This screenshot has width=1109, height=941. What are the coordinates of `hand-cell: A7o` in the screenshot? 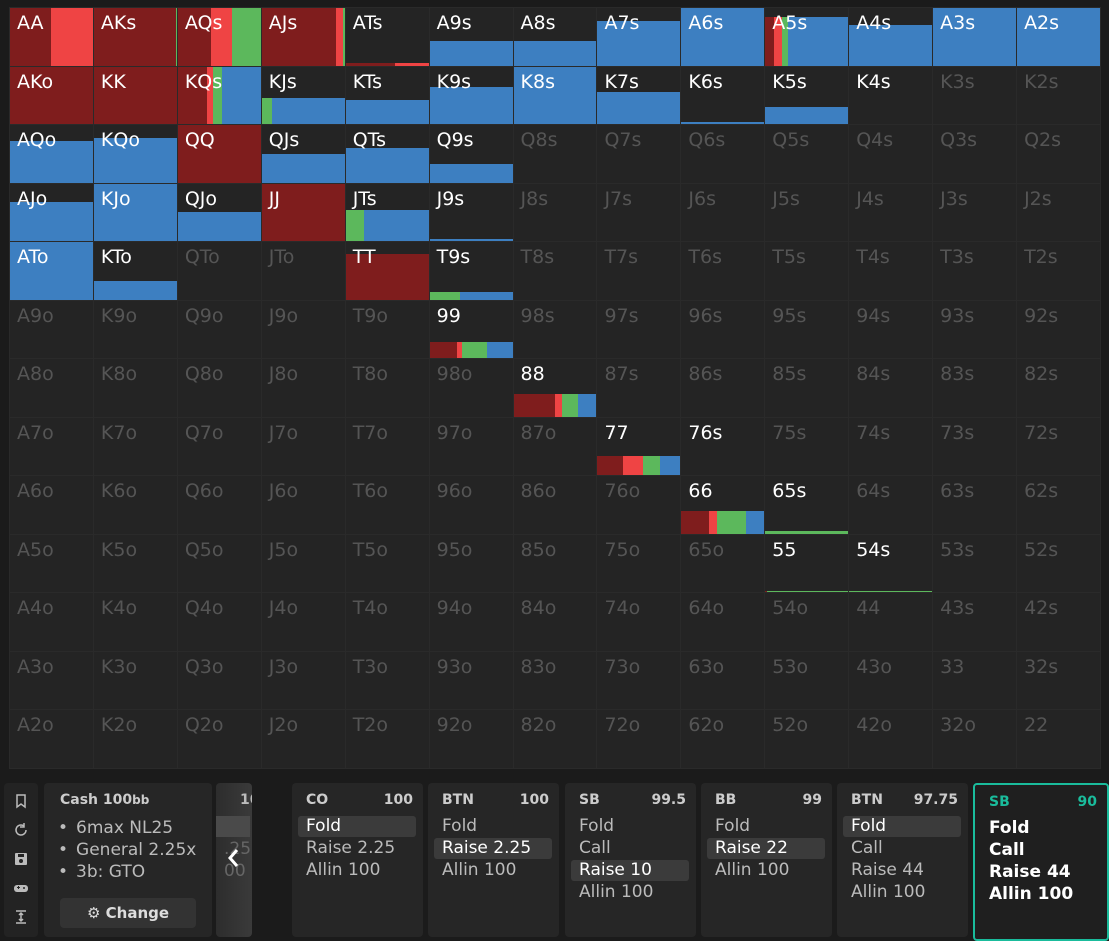 It's located at (51, 446).